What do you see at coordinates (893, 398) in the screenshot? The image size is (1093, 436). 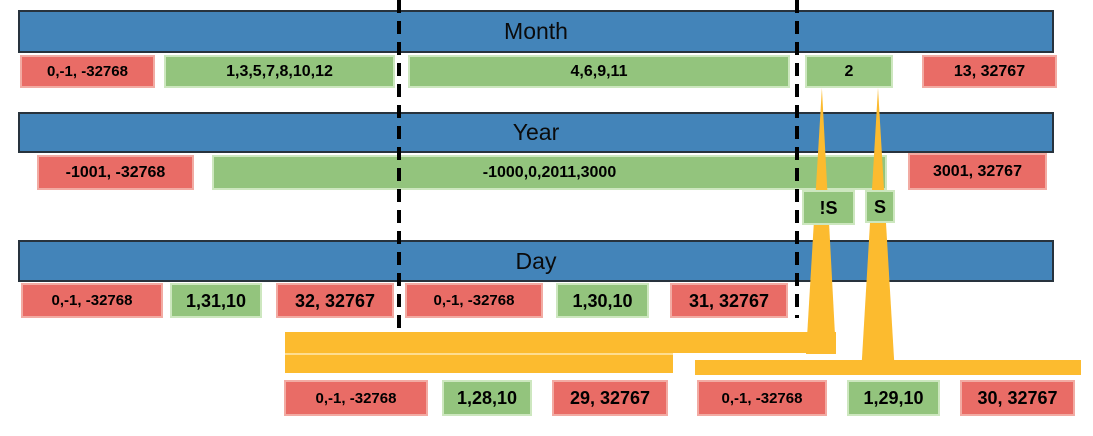 I see `feb29-partition-valid: 1,29,10` at bounding box center [893, 398].